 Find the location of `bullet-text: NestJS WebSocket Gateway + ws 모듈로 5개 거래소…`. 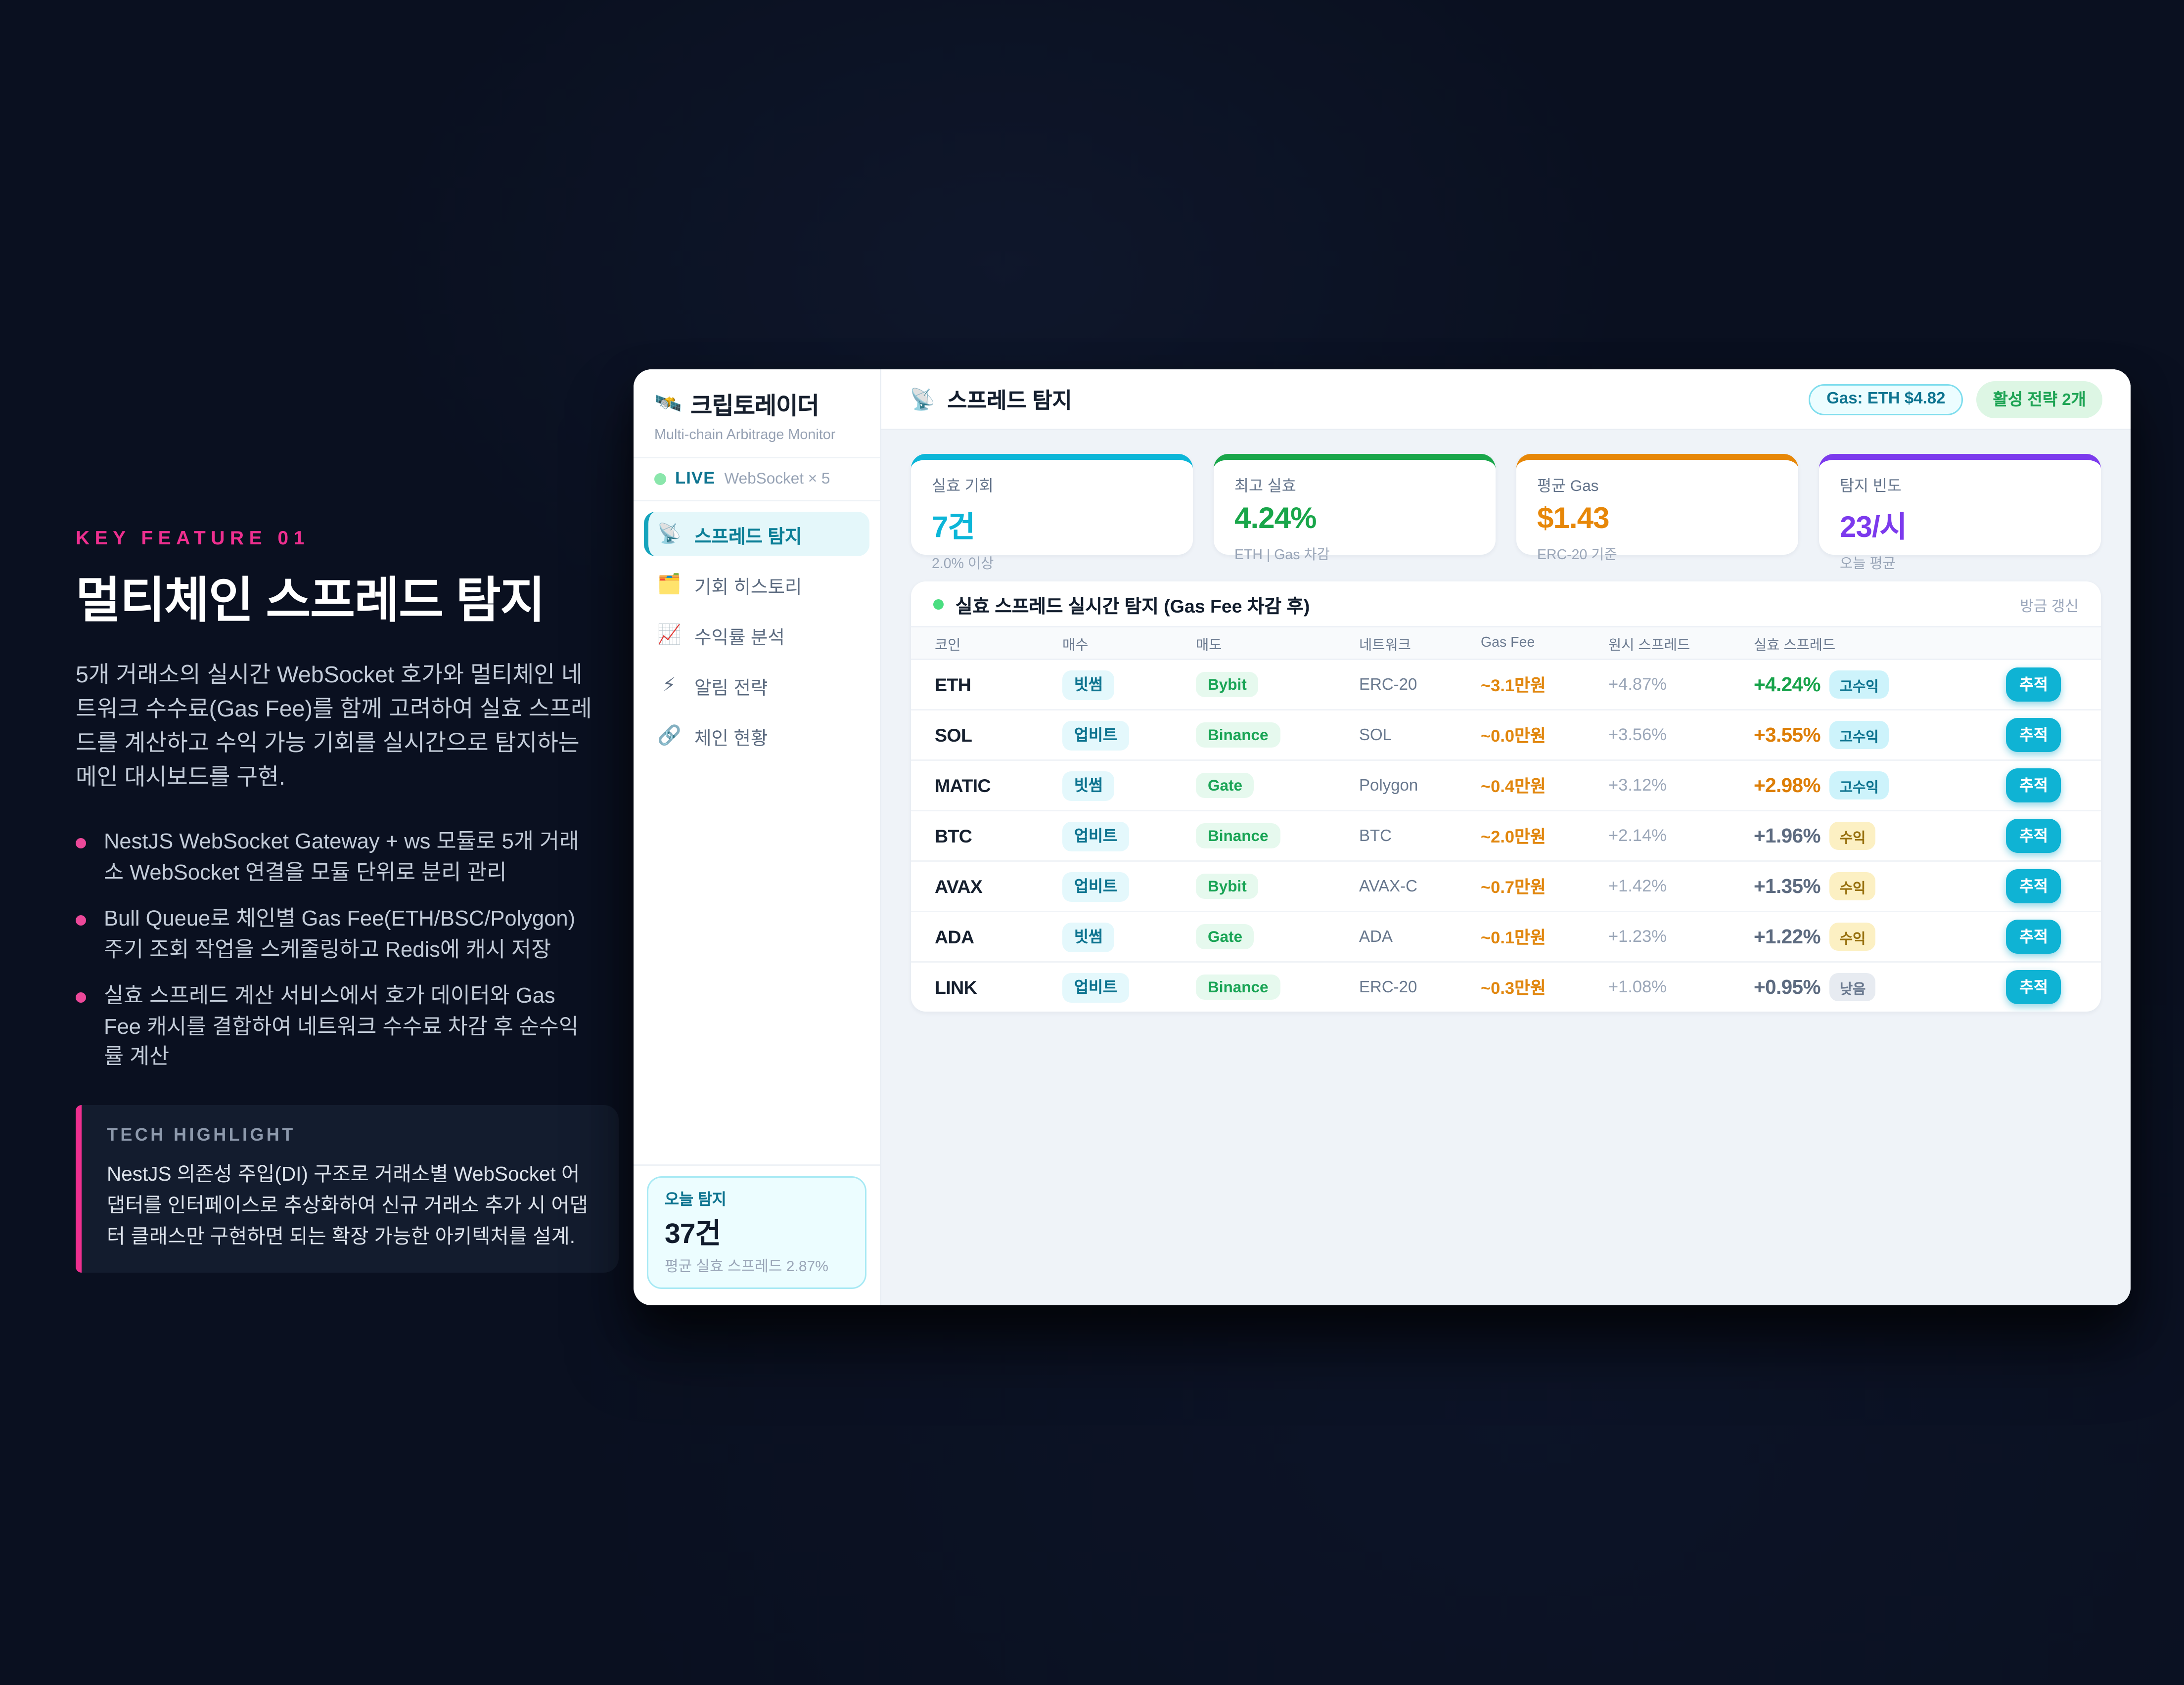

bullet-text: NestJS WebSocket Gateway + ws 모듈로 5개 거래소… is located at coordinates (342, 858).